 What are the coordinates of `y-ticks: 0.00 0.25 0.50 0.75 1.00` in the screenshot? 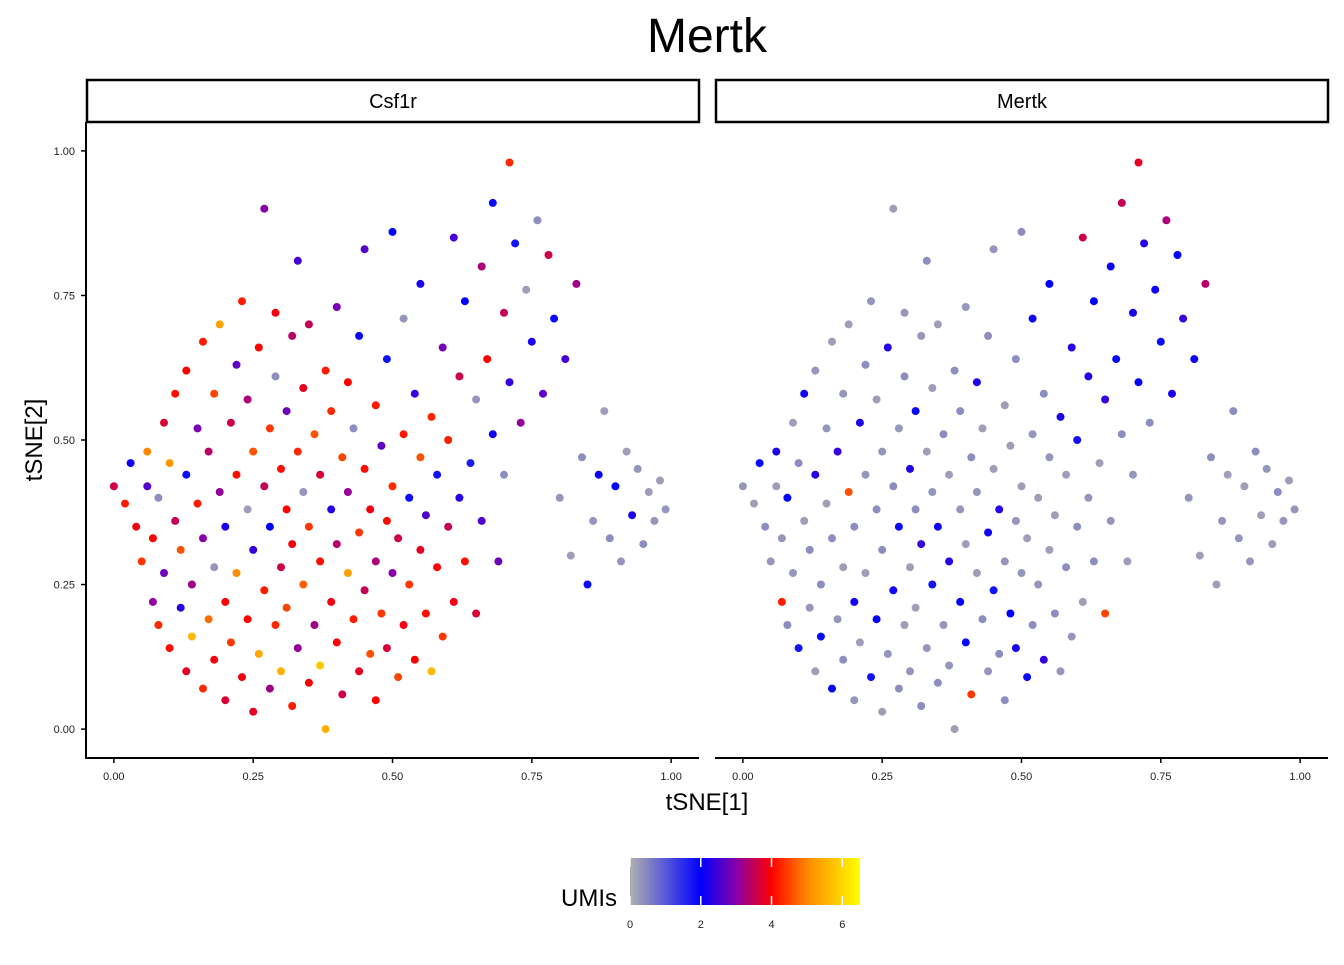 It's located at (70, 441).